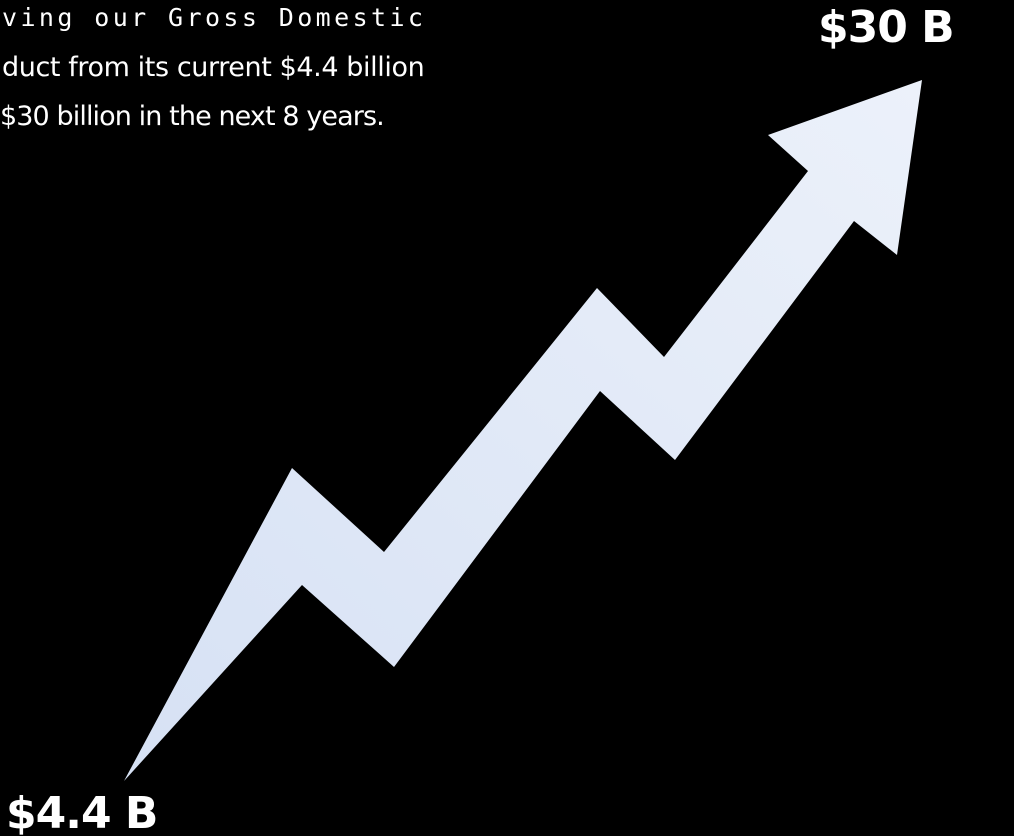 The height and width of the screenshot is (836, 1014). I want to click on current-value-label: $4.4 B, so click(82, 812).